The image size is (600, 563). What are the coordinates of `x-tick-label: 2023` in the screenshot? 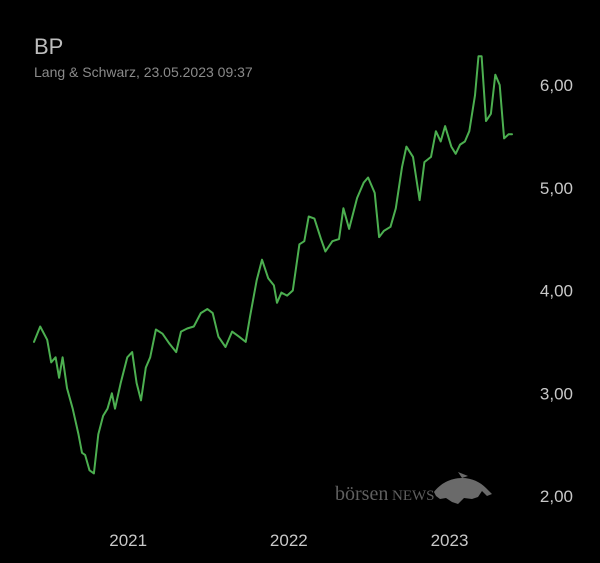 It's located at (450, 540).